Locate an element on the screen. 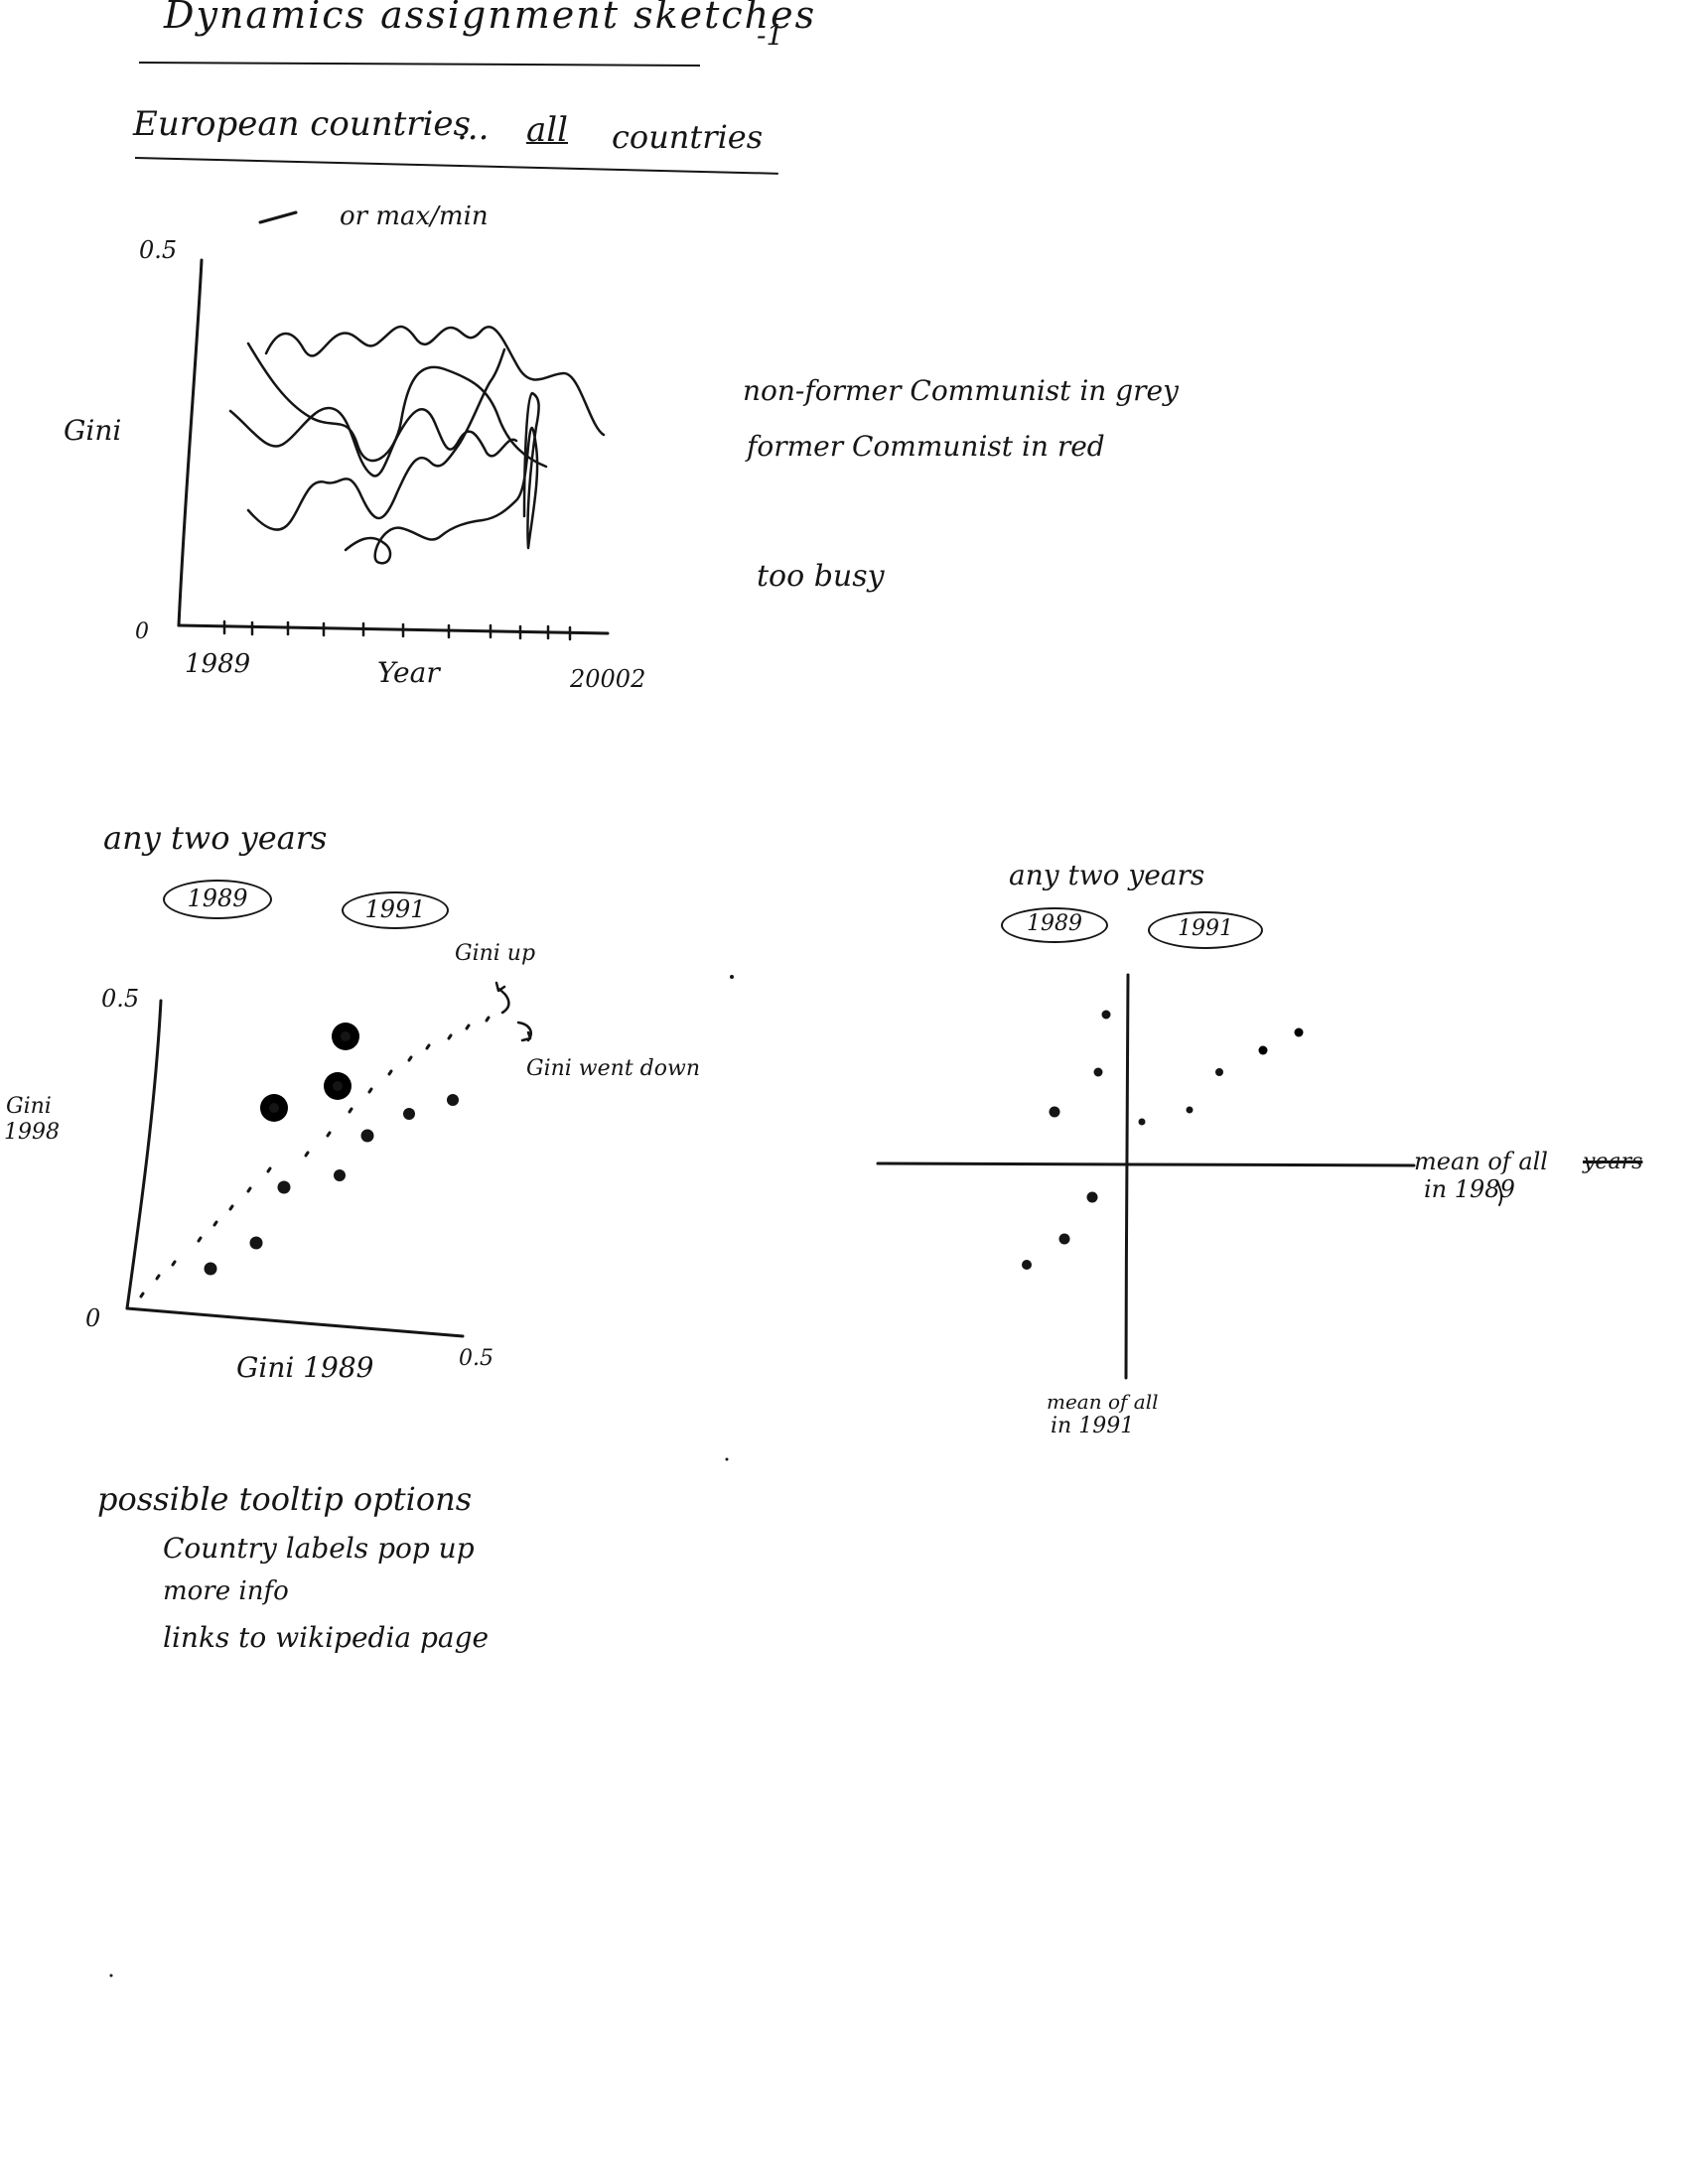 This screenshot has height=2184, width=1688. sketch2-up-arrow is located at coordinates (502, 998).